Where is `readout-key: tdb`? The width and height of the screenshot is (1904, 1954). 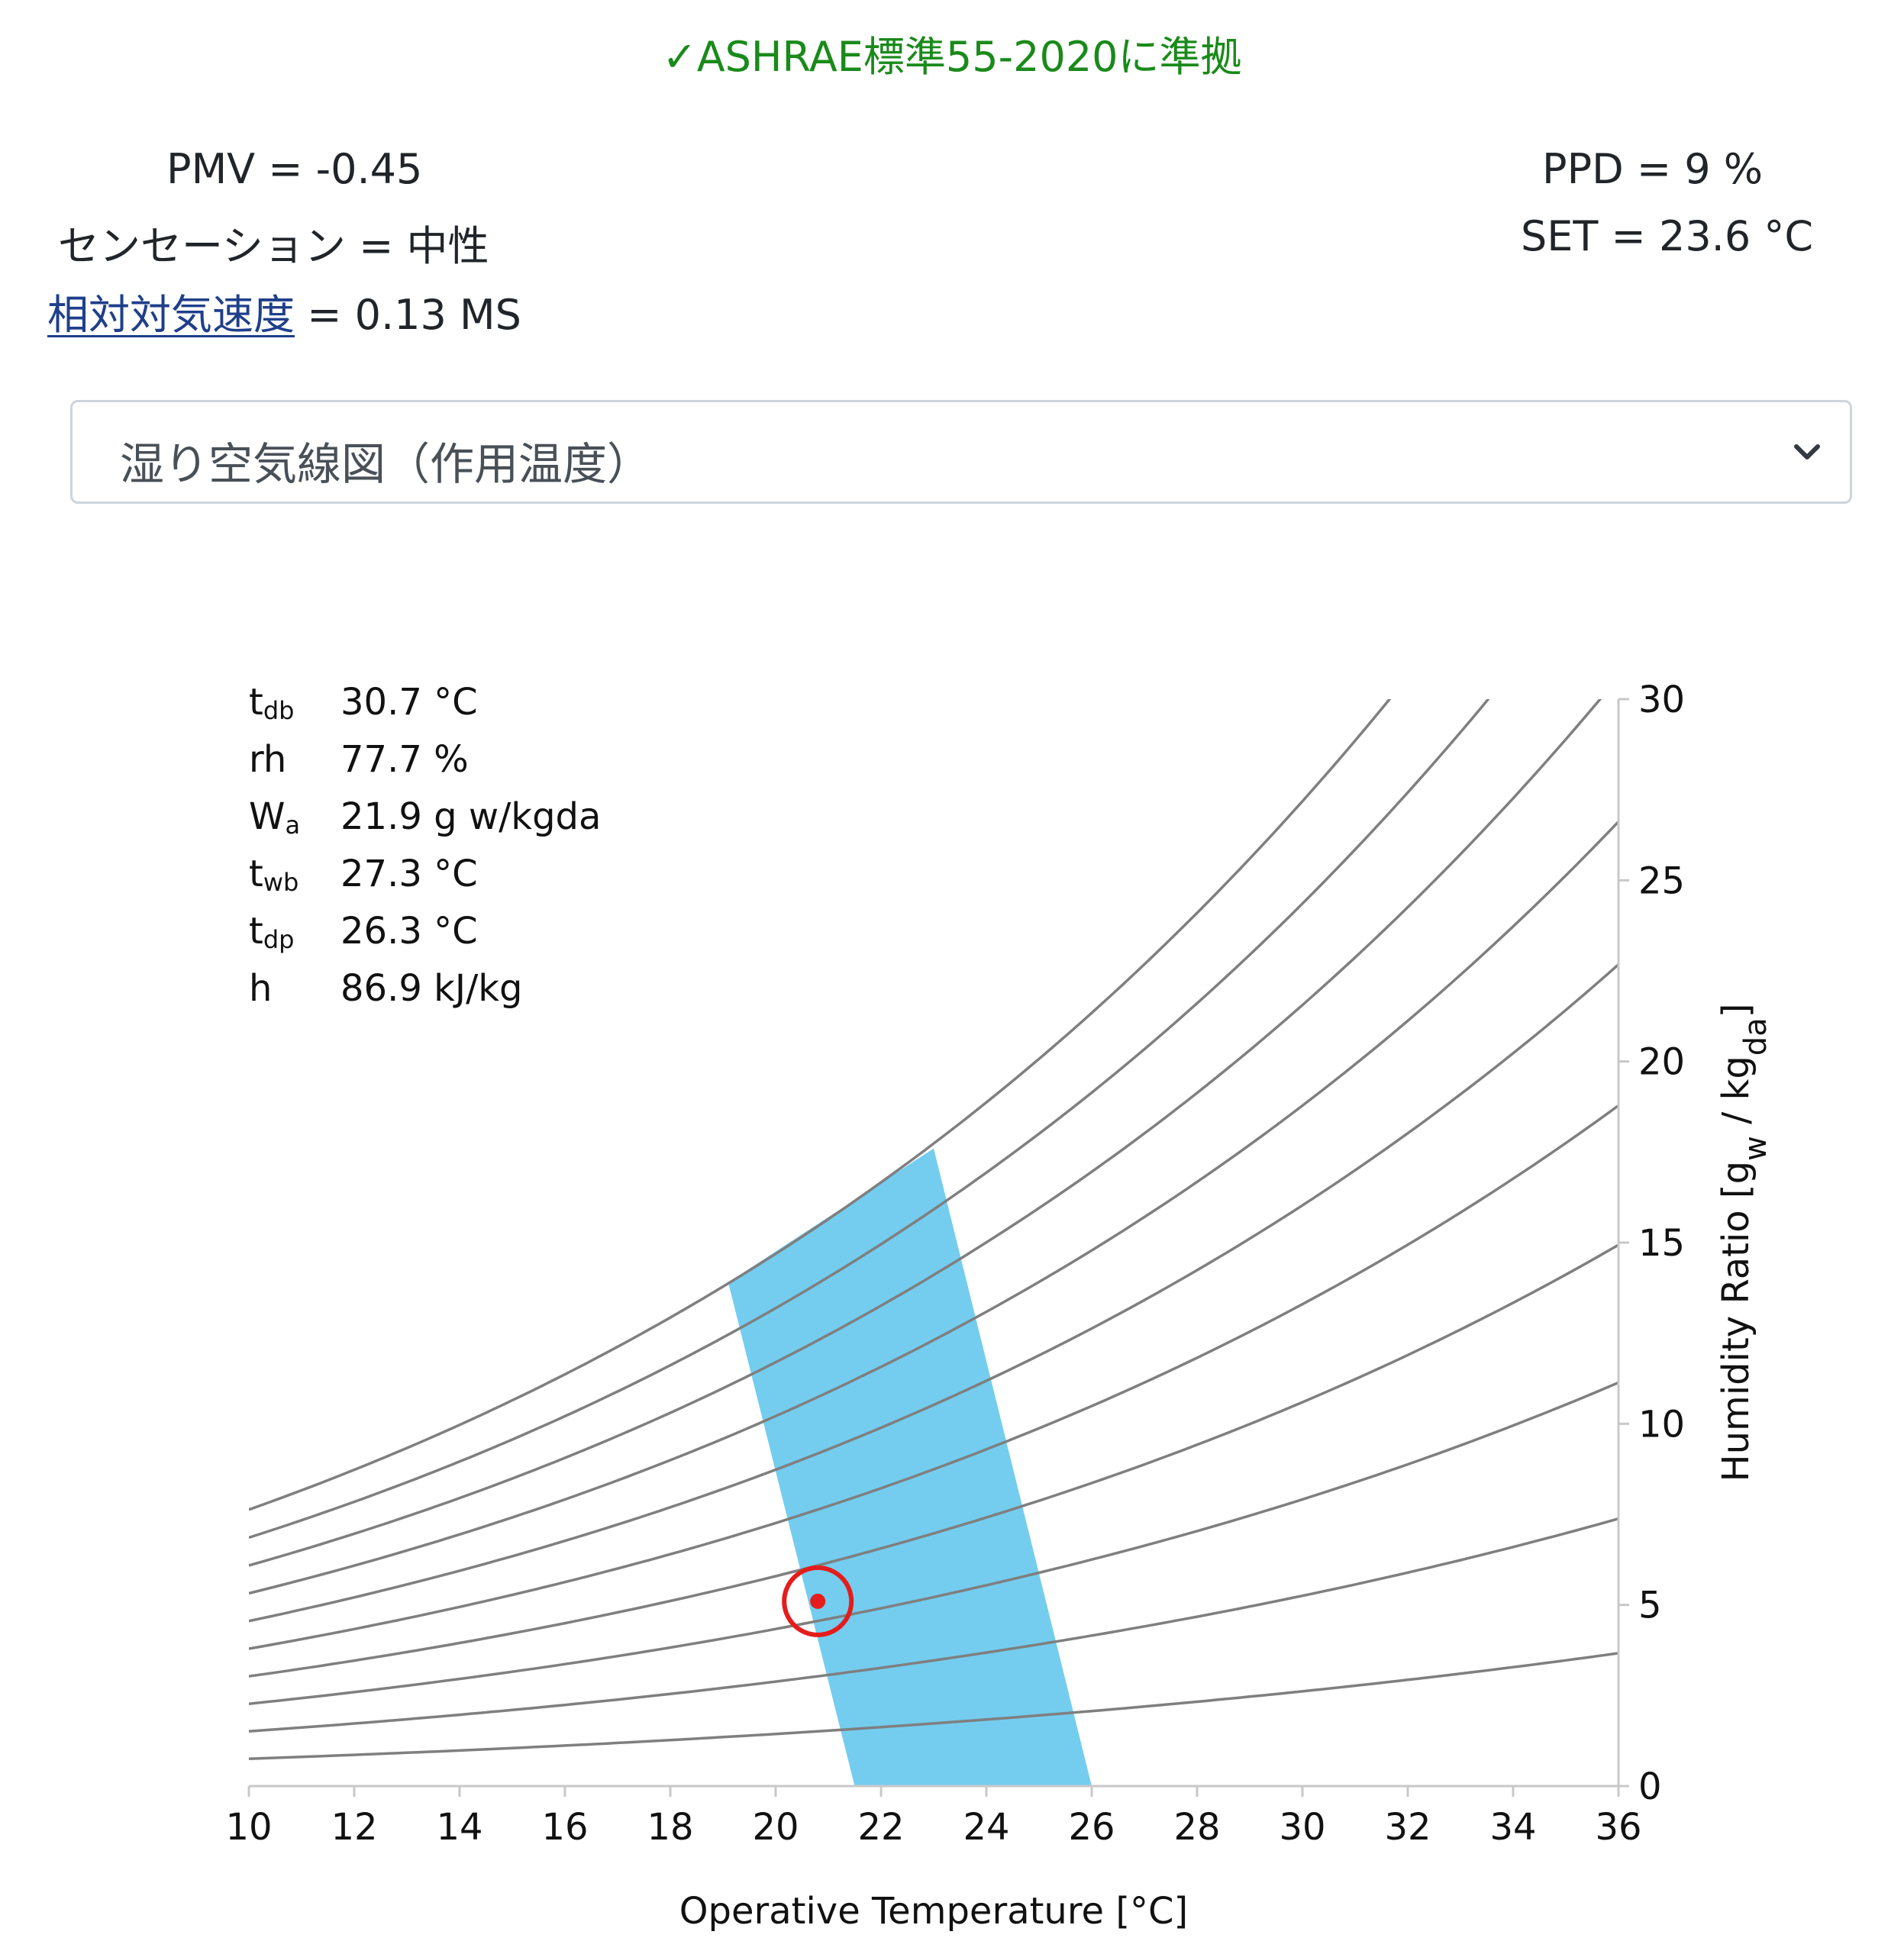 readout-key: tdb is located at coordinates (271, 703).